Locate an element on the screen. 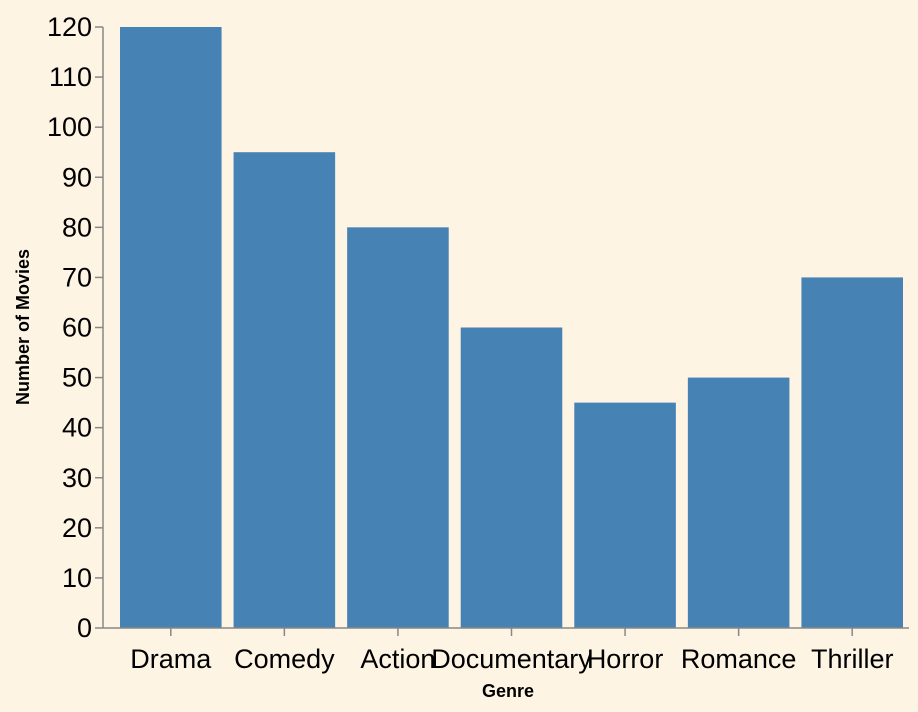 The height and width of the screenshot is (712, 918). x-tick-label: Documentary is located at coordinates (511, 659).